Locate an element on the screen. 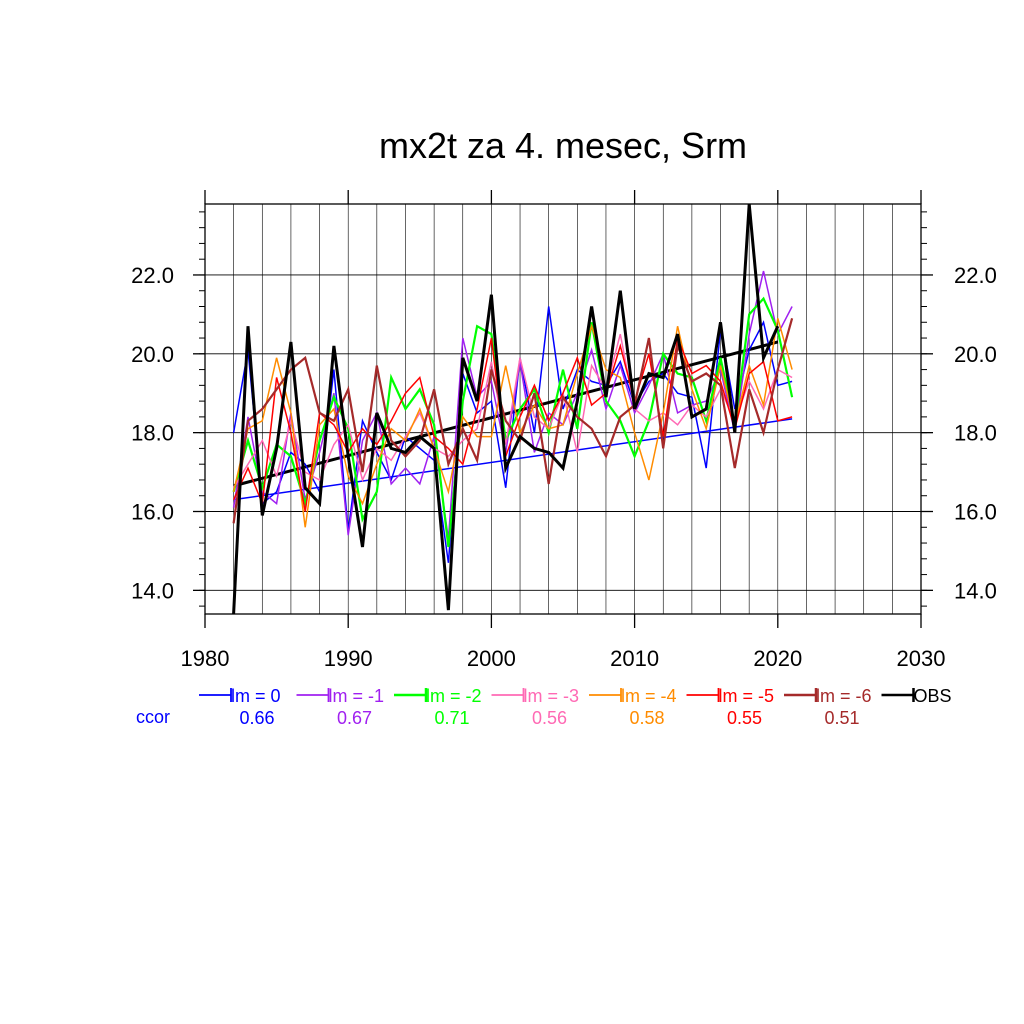 This screenshot has width=1024, height=1024. ccor-label: ccor is located at coordinates (153, 717).